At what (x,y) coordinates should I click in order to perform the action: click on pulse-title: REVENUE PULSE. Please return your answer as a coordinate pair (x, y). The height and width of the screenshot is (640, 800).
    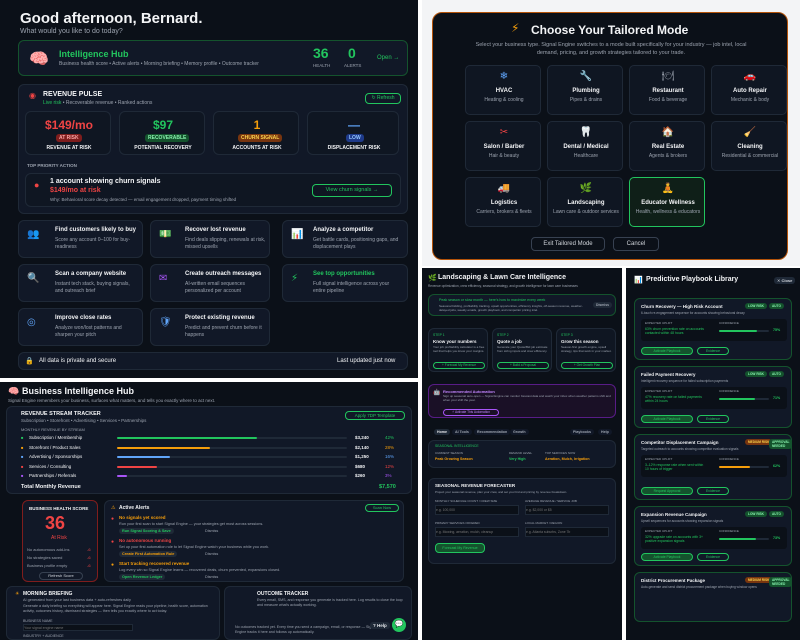
    Looking at the image, I should click on (73, 94).